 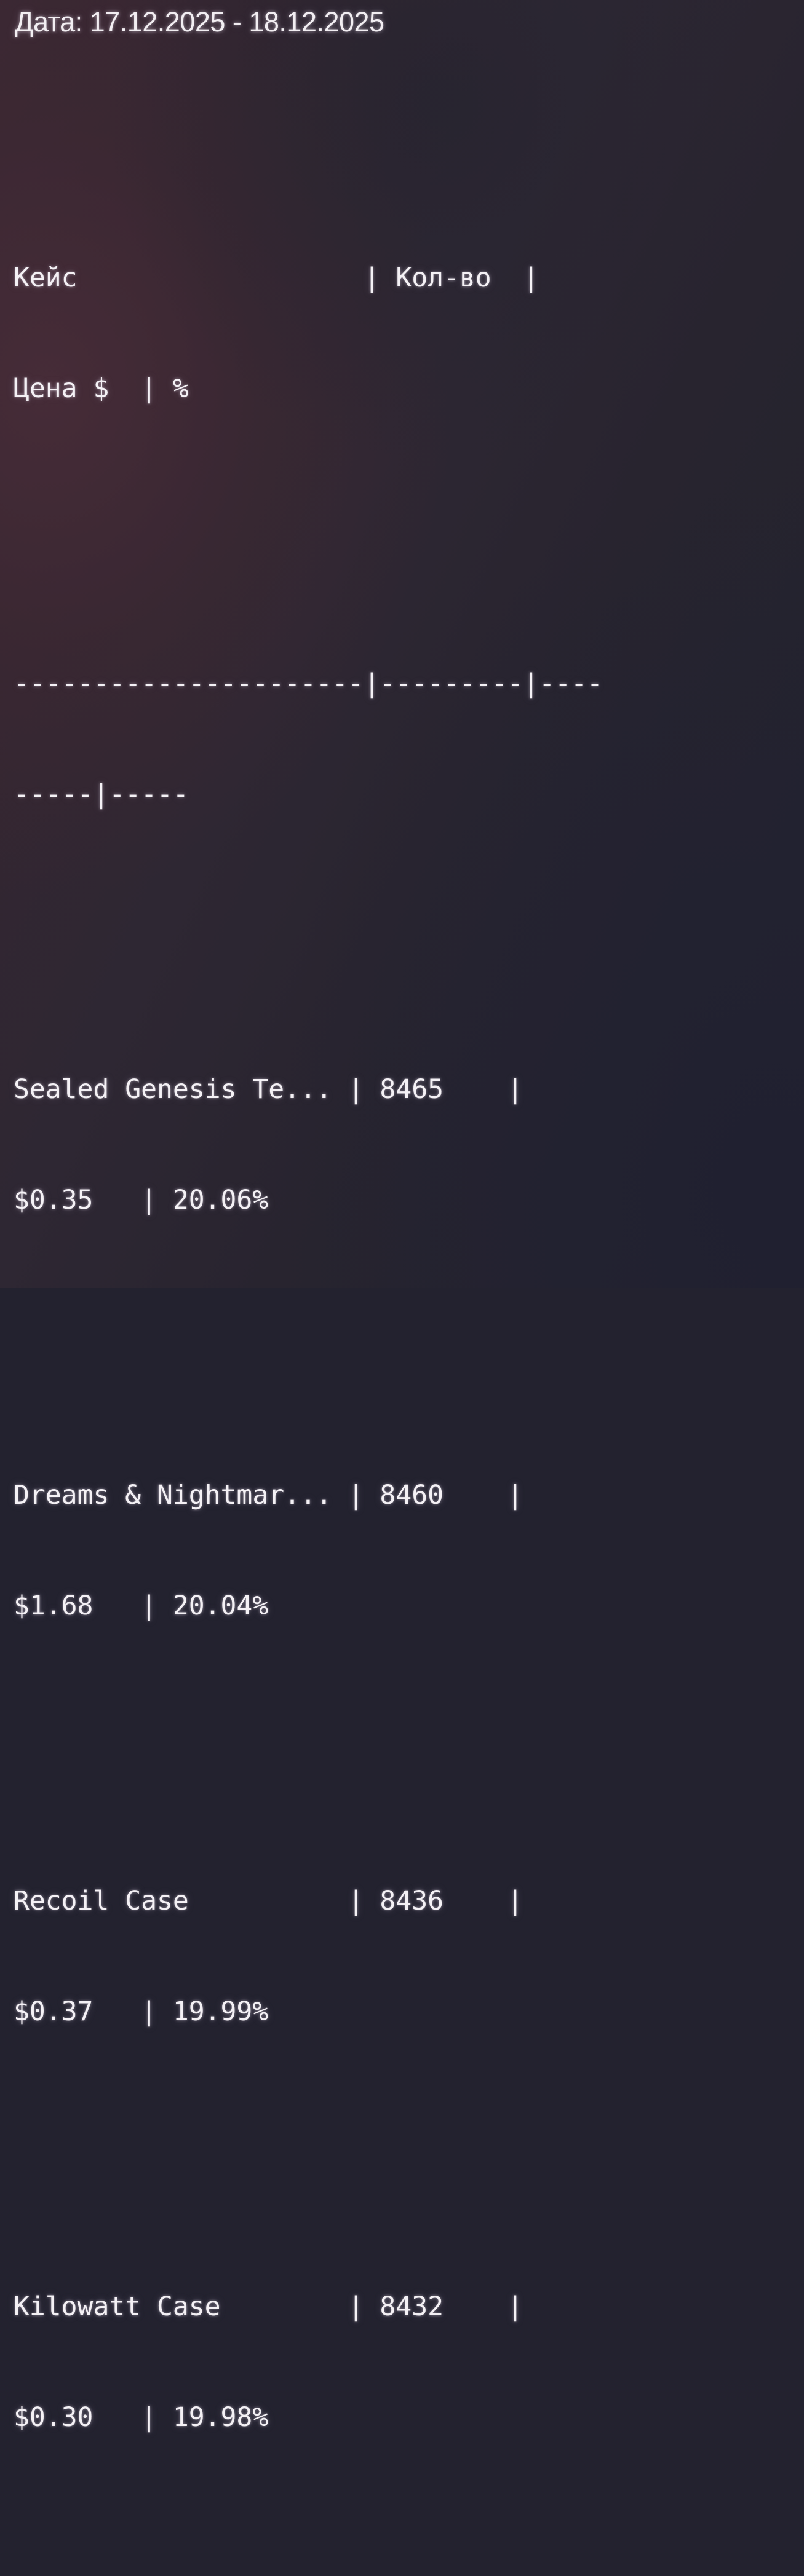 What do you see at coordinates (141, 1605) in the screenshot?
I see `table-row-line-2: $1.68 | 20.04%` at bounding box center [141, 1605].